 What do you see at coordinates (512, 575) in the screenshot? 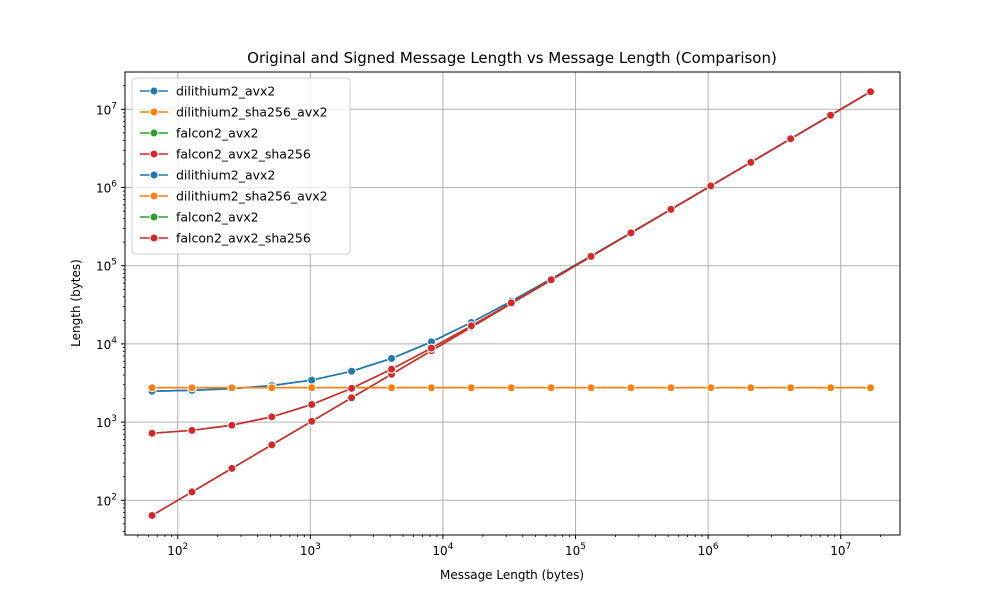
I see `x-axis-label: Message Length (bytes)` at bounding box center [512, 575].